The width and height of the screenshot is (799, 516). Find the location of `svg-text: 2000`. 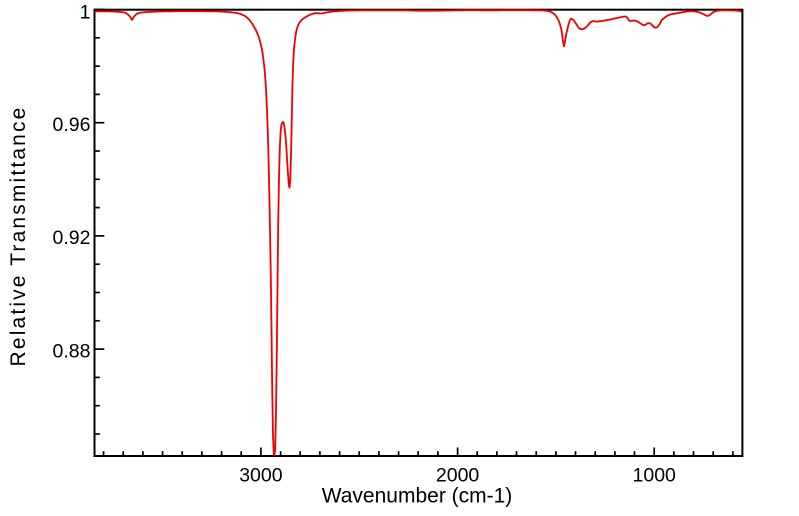

svg-text: 2000 is located at coordinates (458, 476).